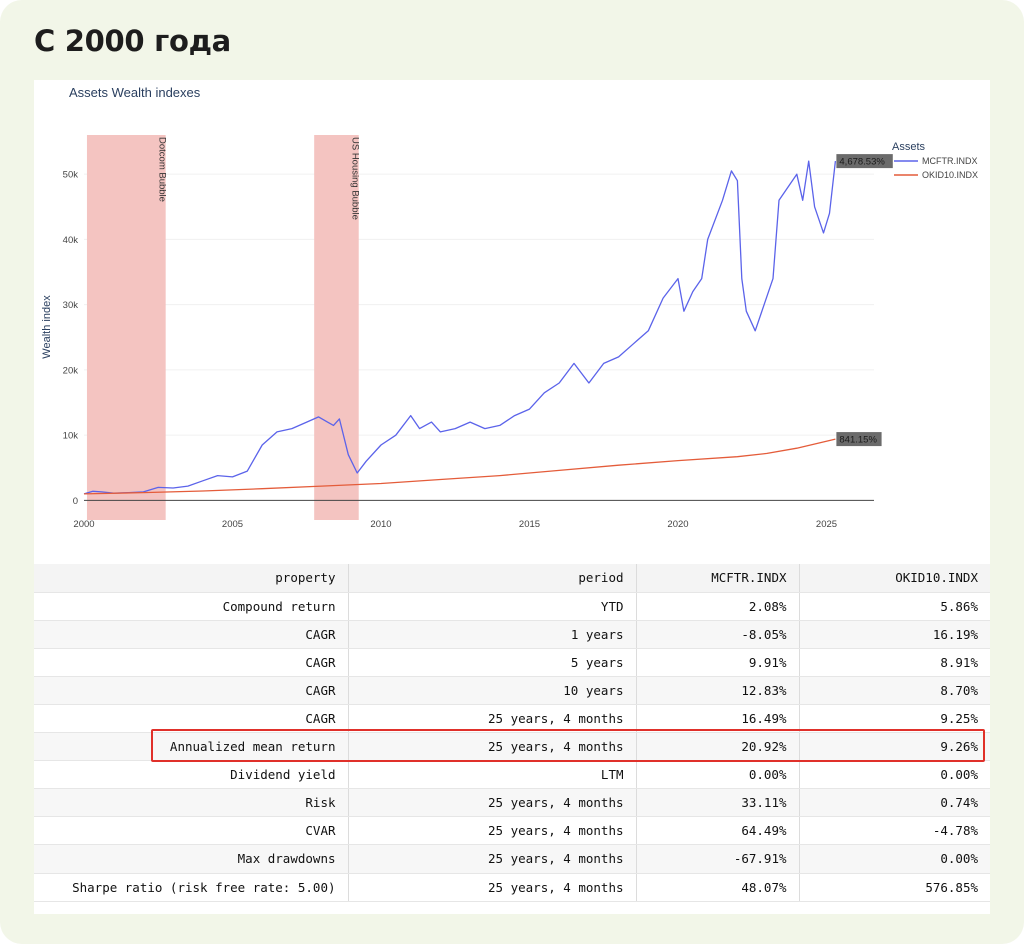  Describe the element at coordinates (492, 634) in the screenshot. I see `cell-period: 1 years` at that location.